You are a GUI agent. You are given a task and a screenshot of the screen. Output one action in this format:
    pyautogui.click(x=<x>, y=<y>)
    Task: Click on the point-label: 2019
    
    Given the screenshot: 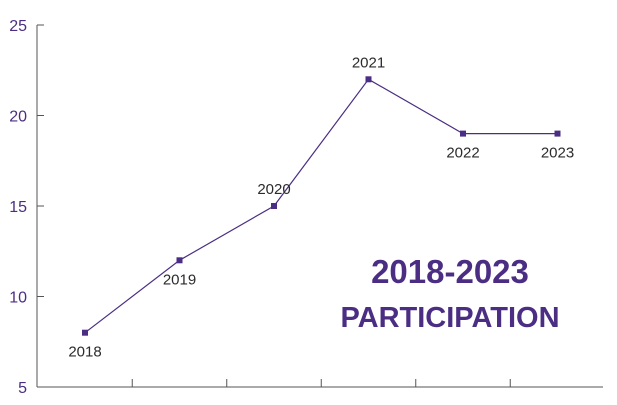 What is the action you would take?
    pyautogui.click(x=179, y=279)
    